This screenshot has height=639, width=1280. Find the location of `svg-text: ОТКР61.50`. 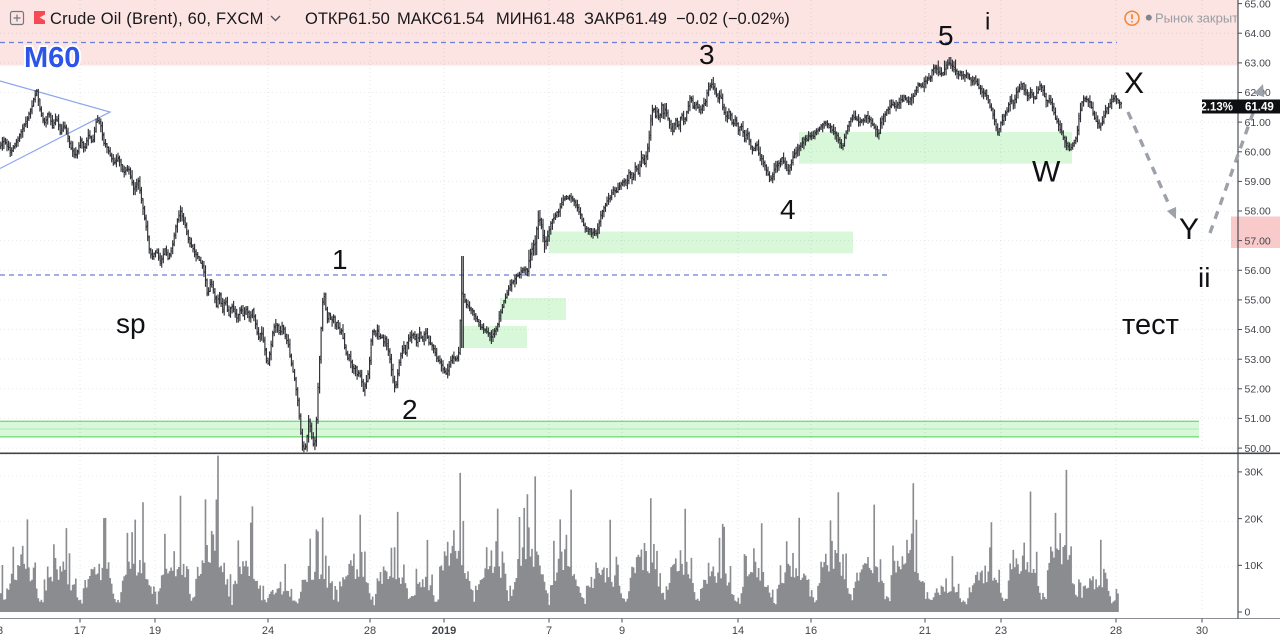

svg-text: ОТКР61.50 is located at coordinates (347, 19).